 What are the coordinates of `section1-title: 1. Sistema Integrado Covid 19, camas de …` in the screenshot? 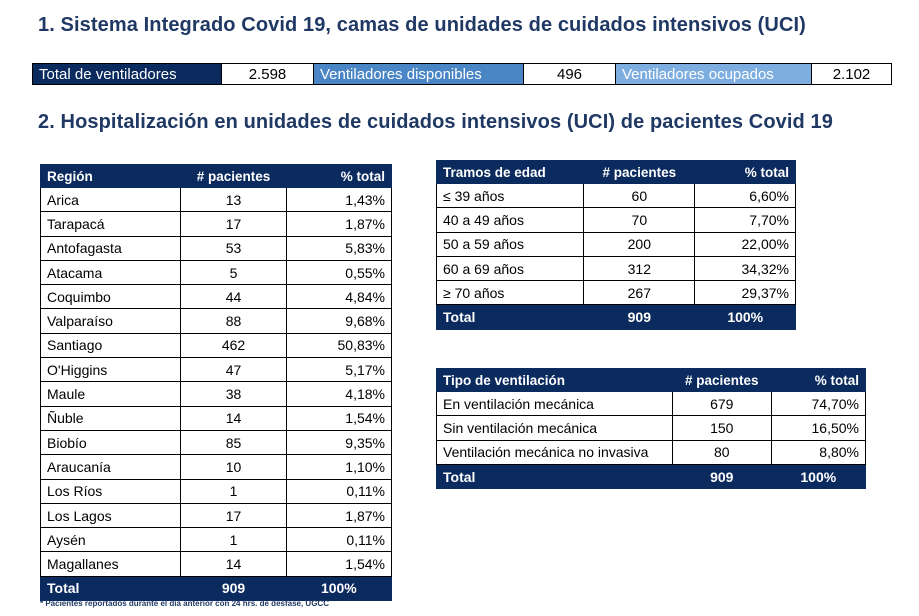 It's located at (422, 25).